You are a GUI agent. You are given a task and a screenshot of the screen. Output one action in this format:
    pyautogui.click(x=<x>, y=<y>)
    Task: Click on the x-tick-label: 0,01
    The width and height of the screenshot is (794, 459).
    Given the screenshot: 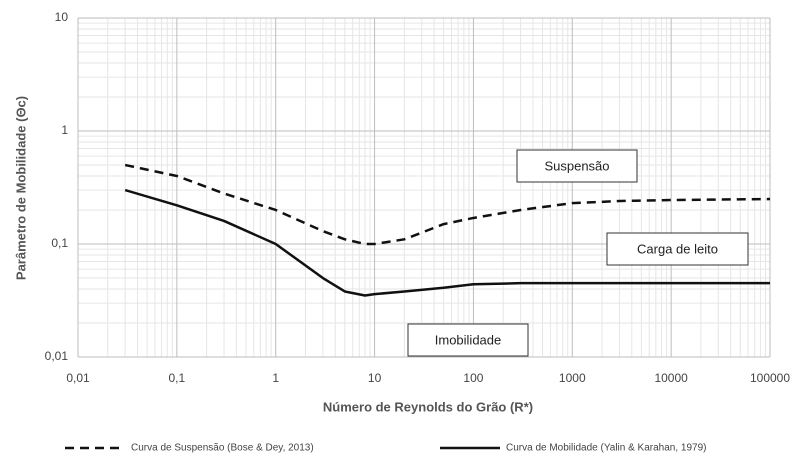 What is the action you would take?
    pyautogui.click(x=78, y=378)
    